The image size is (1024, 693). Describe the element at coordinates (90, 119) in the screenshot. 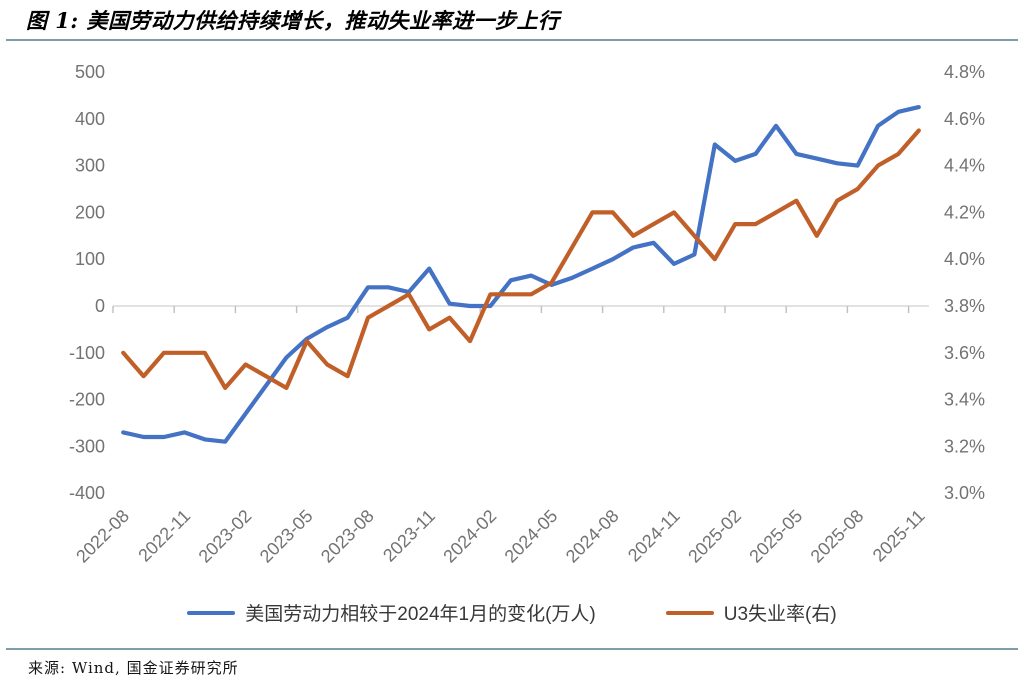

I see `left-axis-tick-label: 400` at that location.